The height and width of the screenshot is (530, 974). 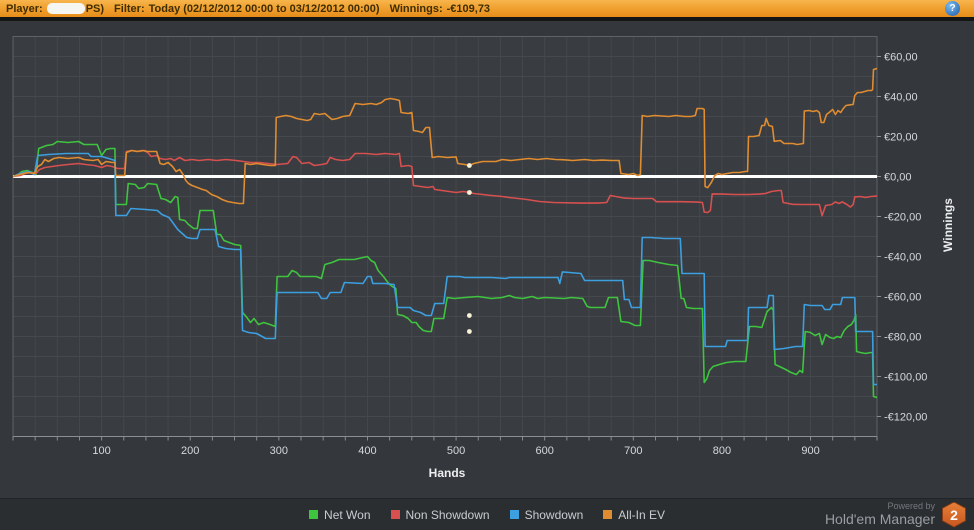 What do you see at coordinates (65, 8) in the screenshot?
I see `player-name-redacted` at bounding box center [65, 8].